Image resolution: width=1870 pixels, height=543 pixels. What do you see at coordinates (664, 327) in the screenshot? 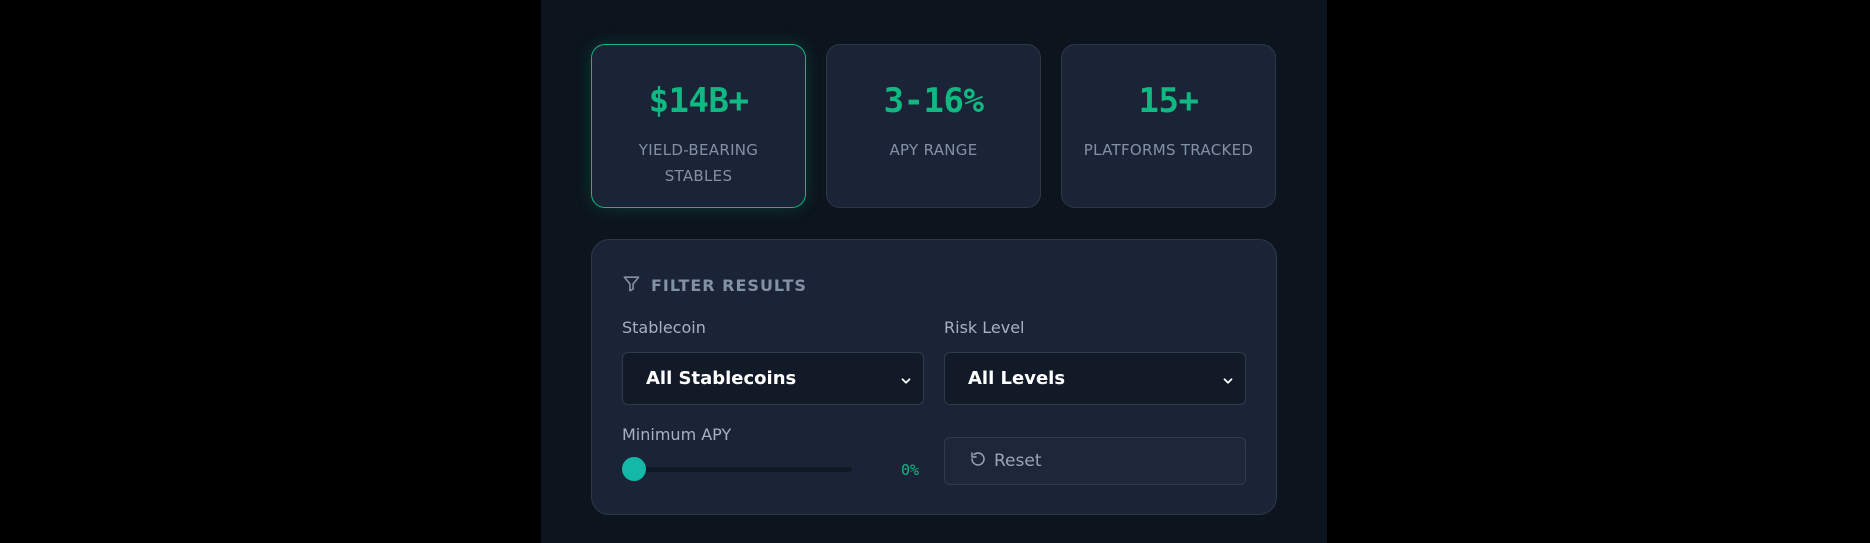
I see `stablecoin-label: Stablecoin` at bounding box center [664, 327].